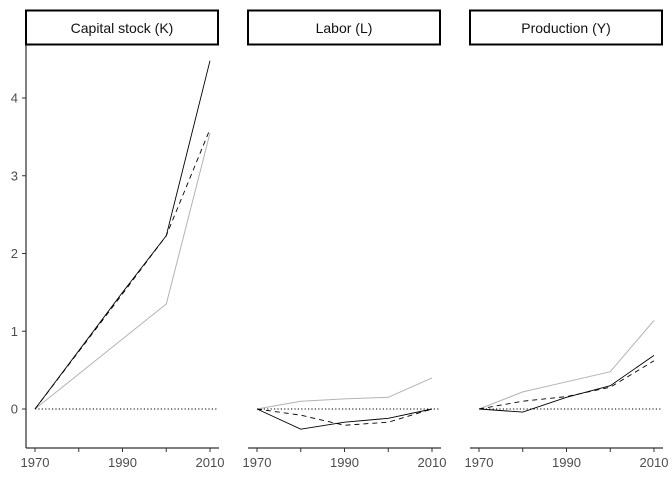  Describe the element at coordinates (14, 175) in the screenshot. I see `y-tick-label: 3` at that location.